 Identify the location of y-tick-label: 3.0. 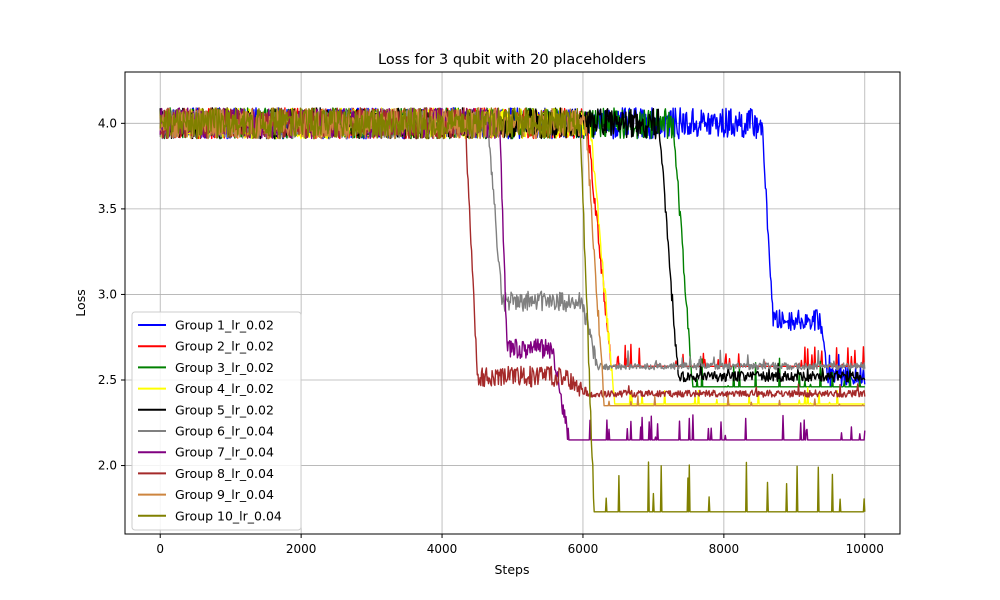
(107, 294).